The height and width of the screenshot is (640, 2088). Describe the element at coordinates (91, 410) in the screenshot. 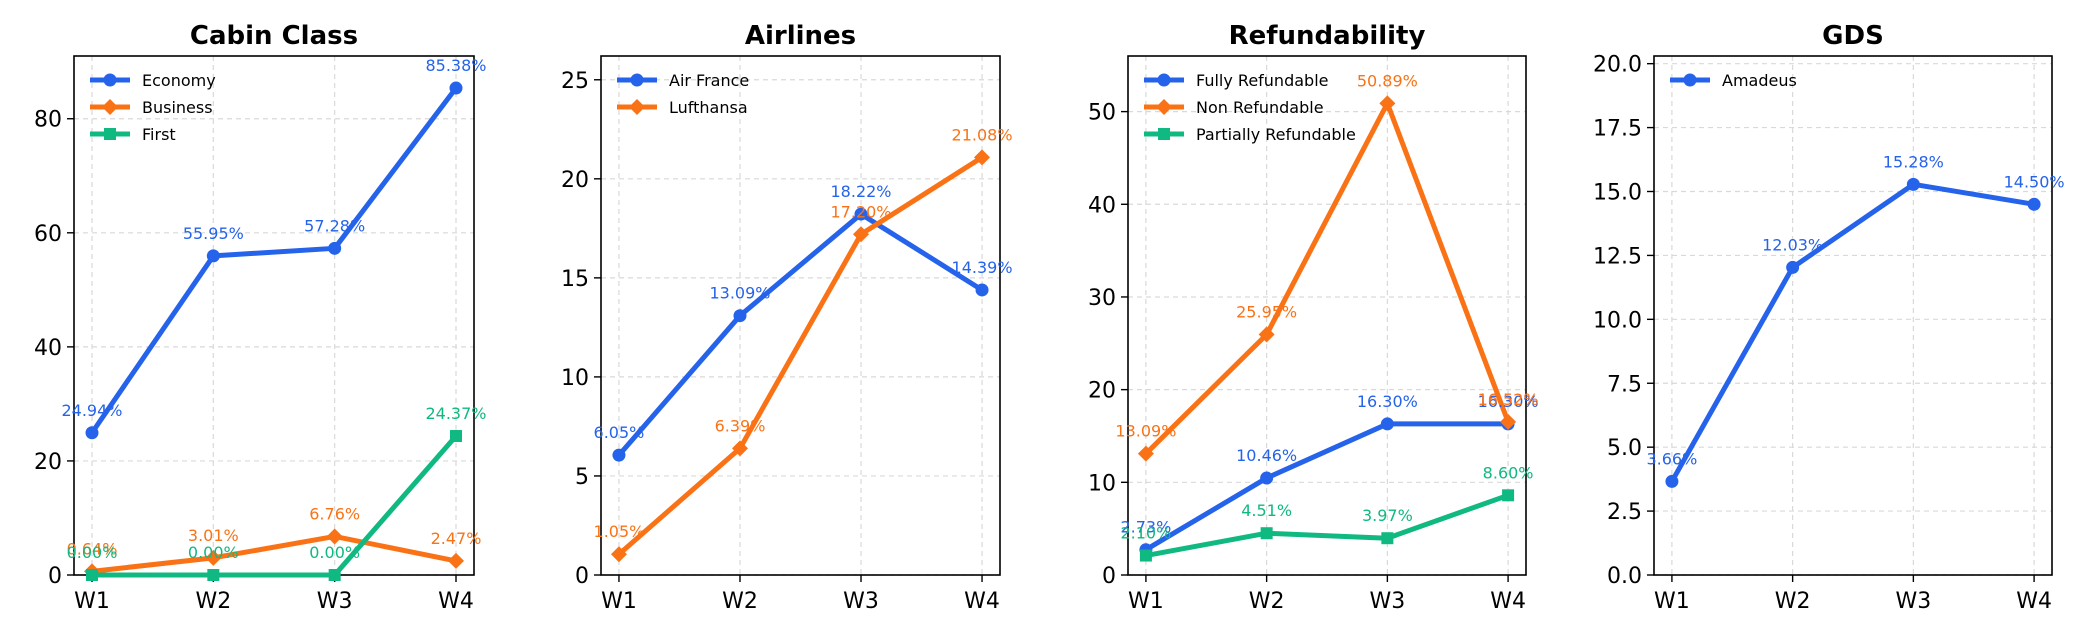

I see `data-label: 24.94%` at that location.